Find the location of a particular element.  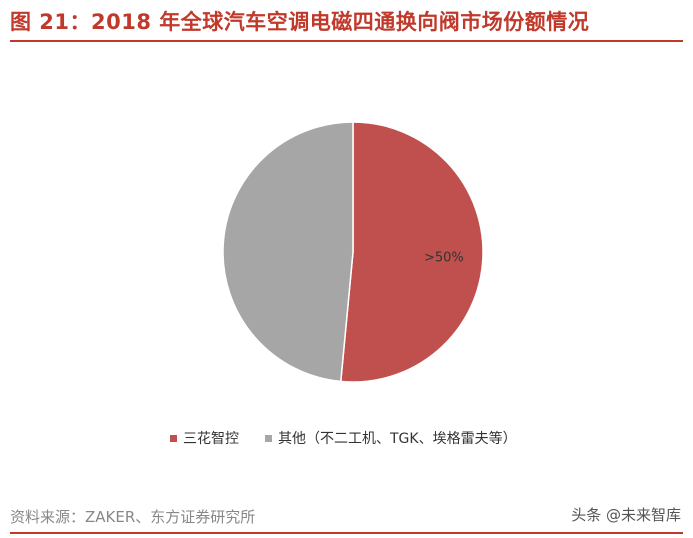

bottom-divider is located at coordinates (346, 533).